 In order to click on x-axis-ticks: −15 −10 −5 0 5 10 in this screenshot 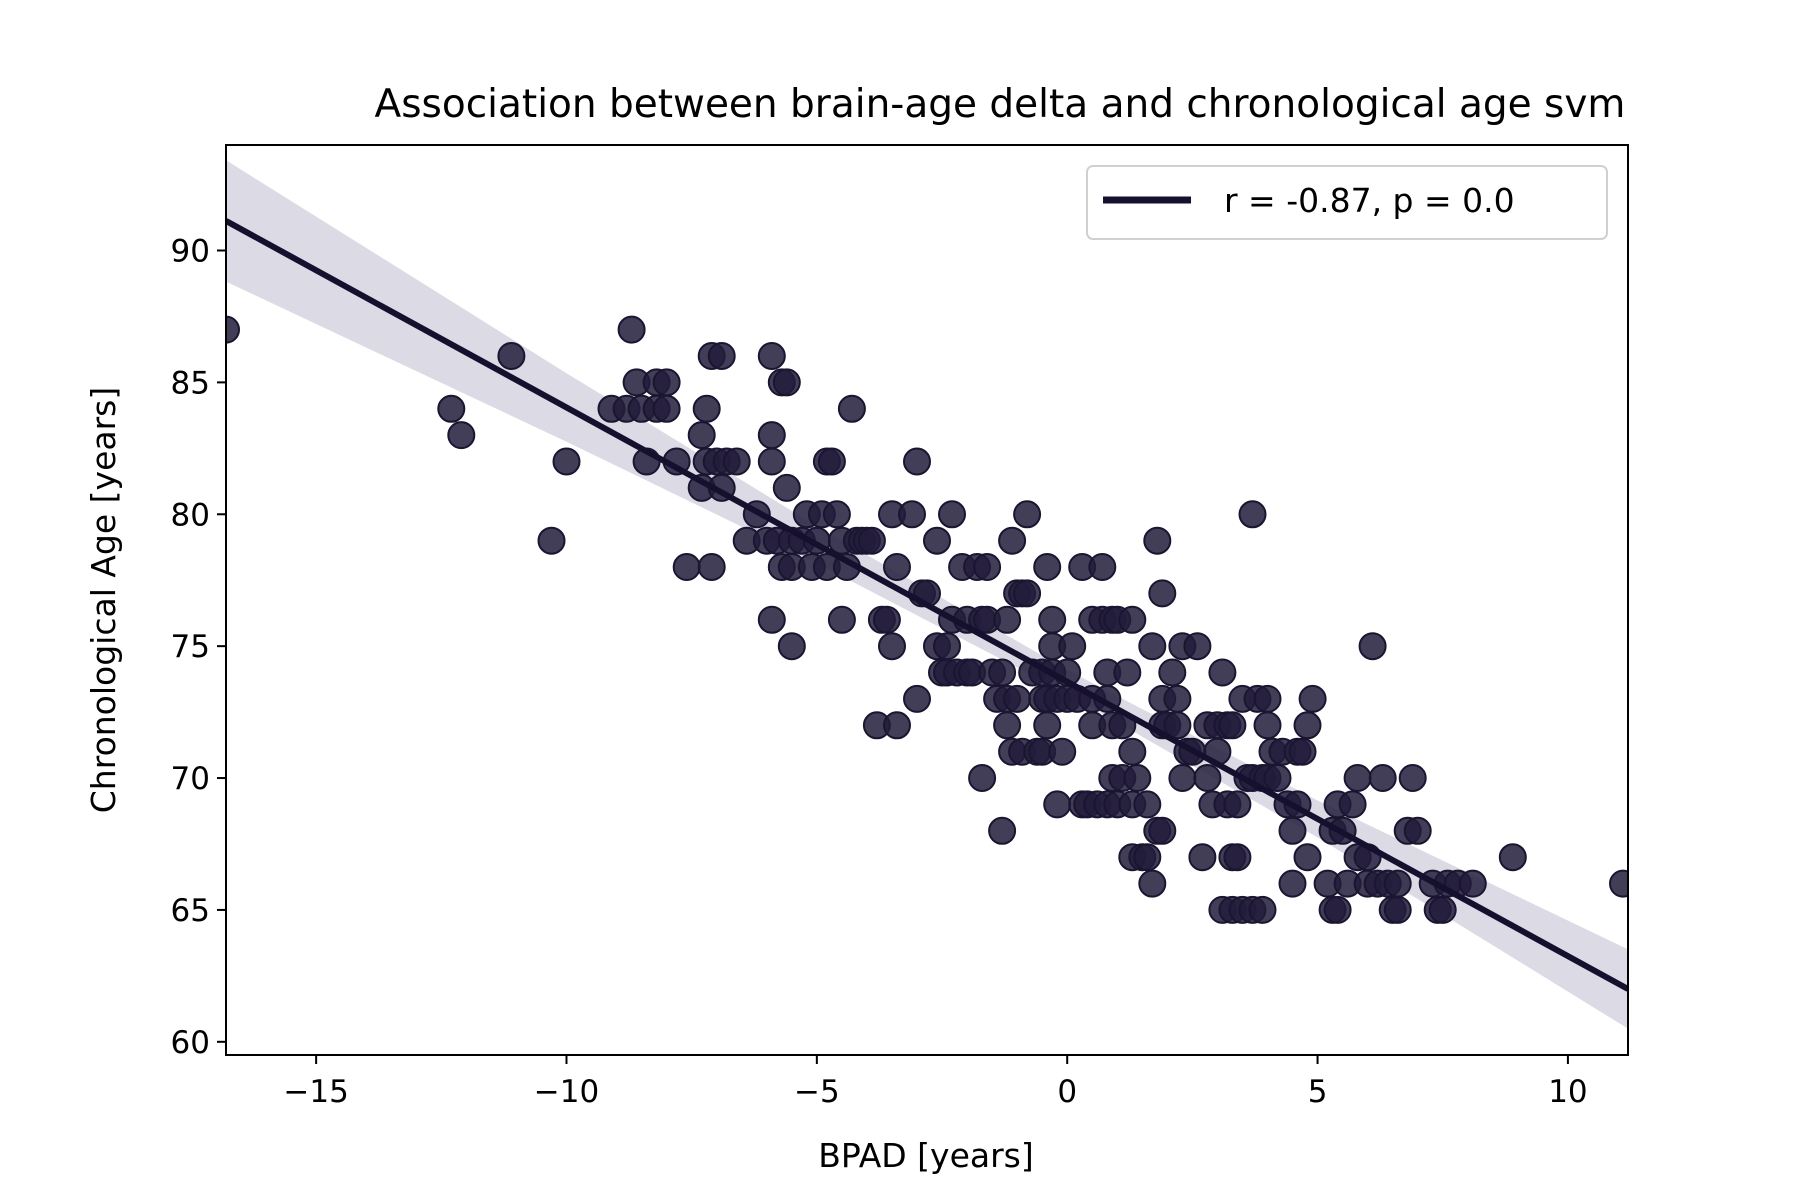, I will do `click(935, 1082)`.